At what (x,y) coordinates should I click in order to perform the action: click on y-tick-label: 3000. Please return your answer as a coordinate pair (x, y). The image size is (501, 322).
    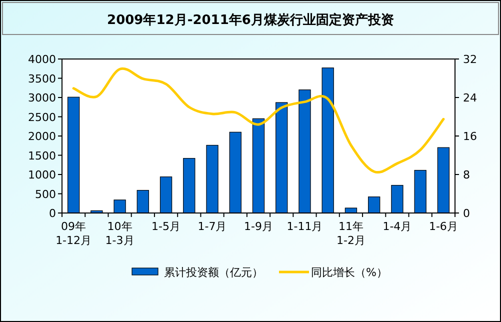
    Looking at the image, I should click on (42, 98).